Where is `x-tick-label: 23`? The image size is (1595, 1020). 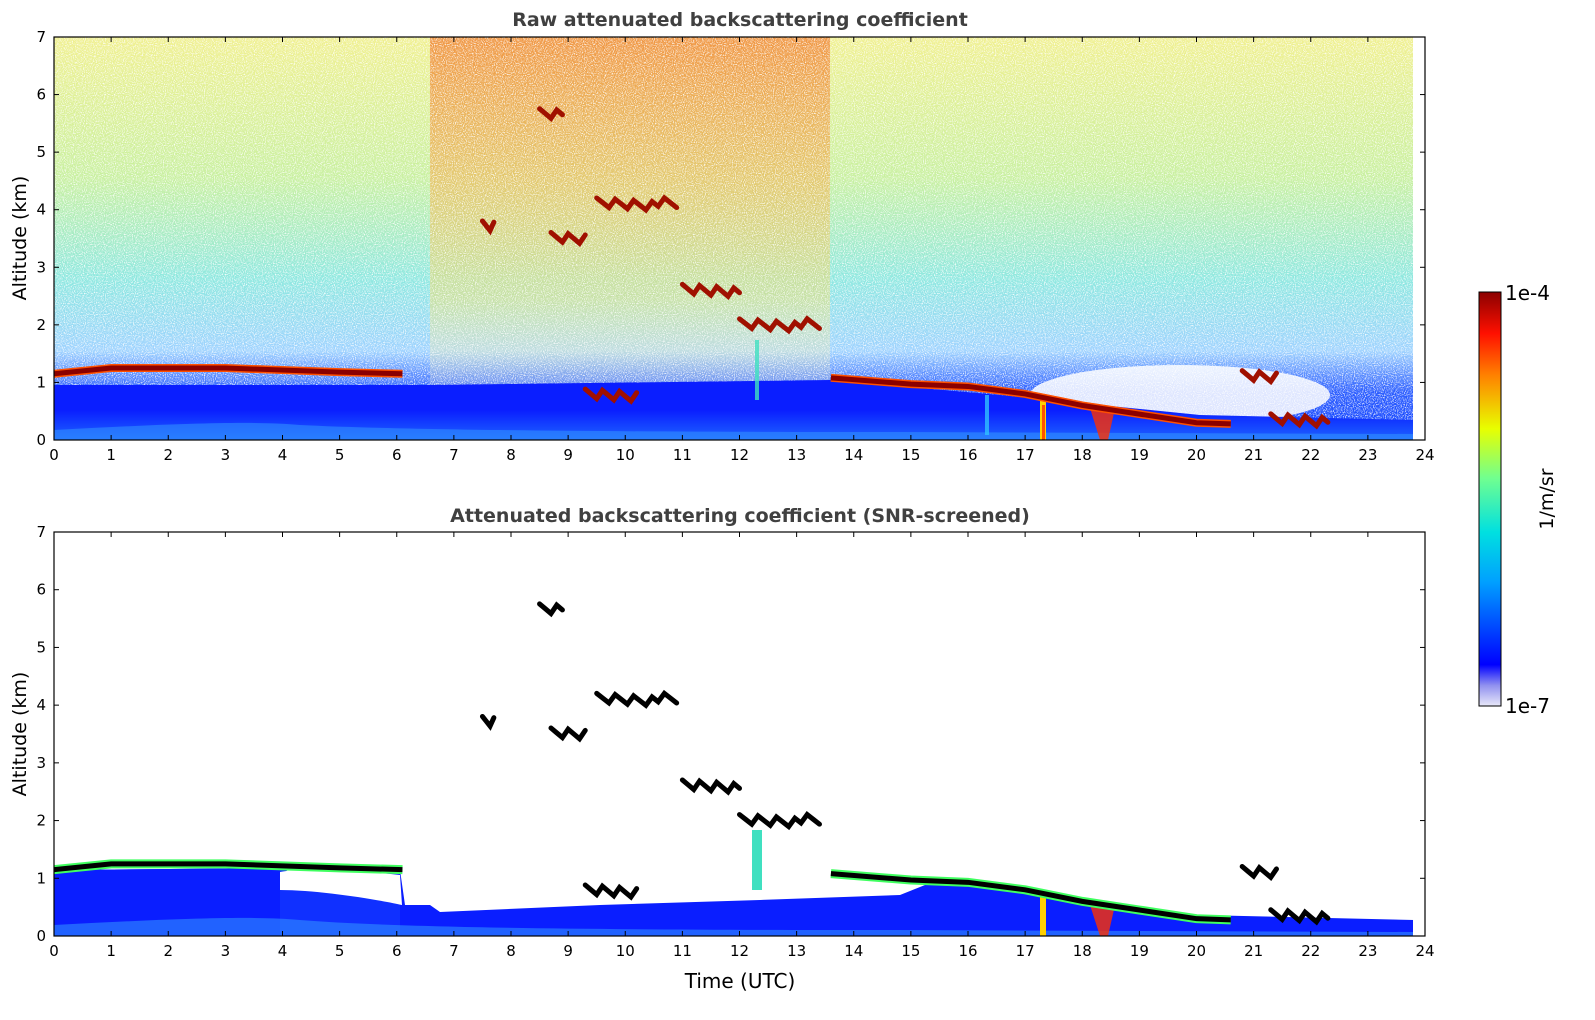
x-tick-label: 23 is located at coordinates (1367, 455).